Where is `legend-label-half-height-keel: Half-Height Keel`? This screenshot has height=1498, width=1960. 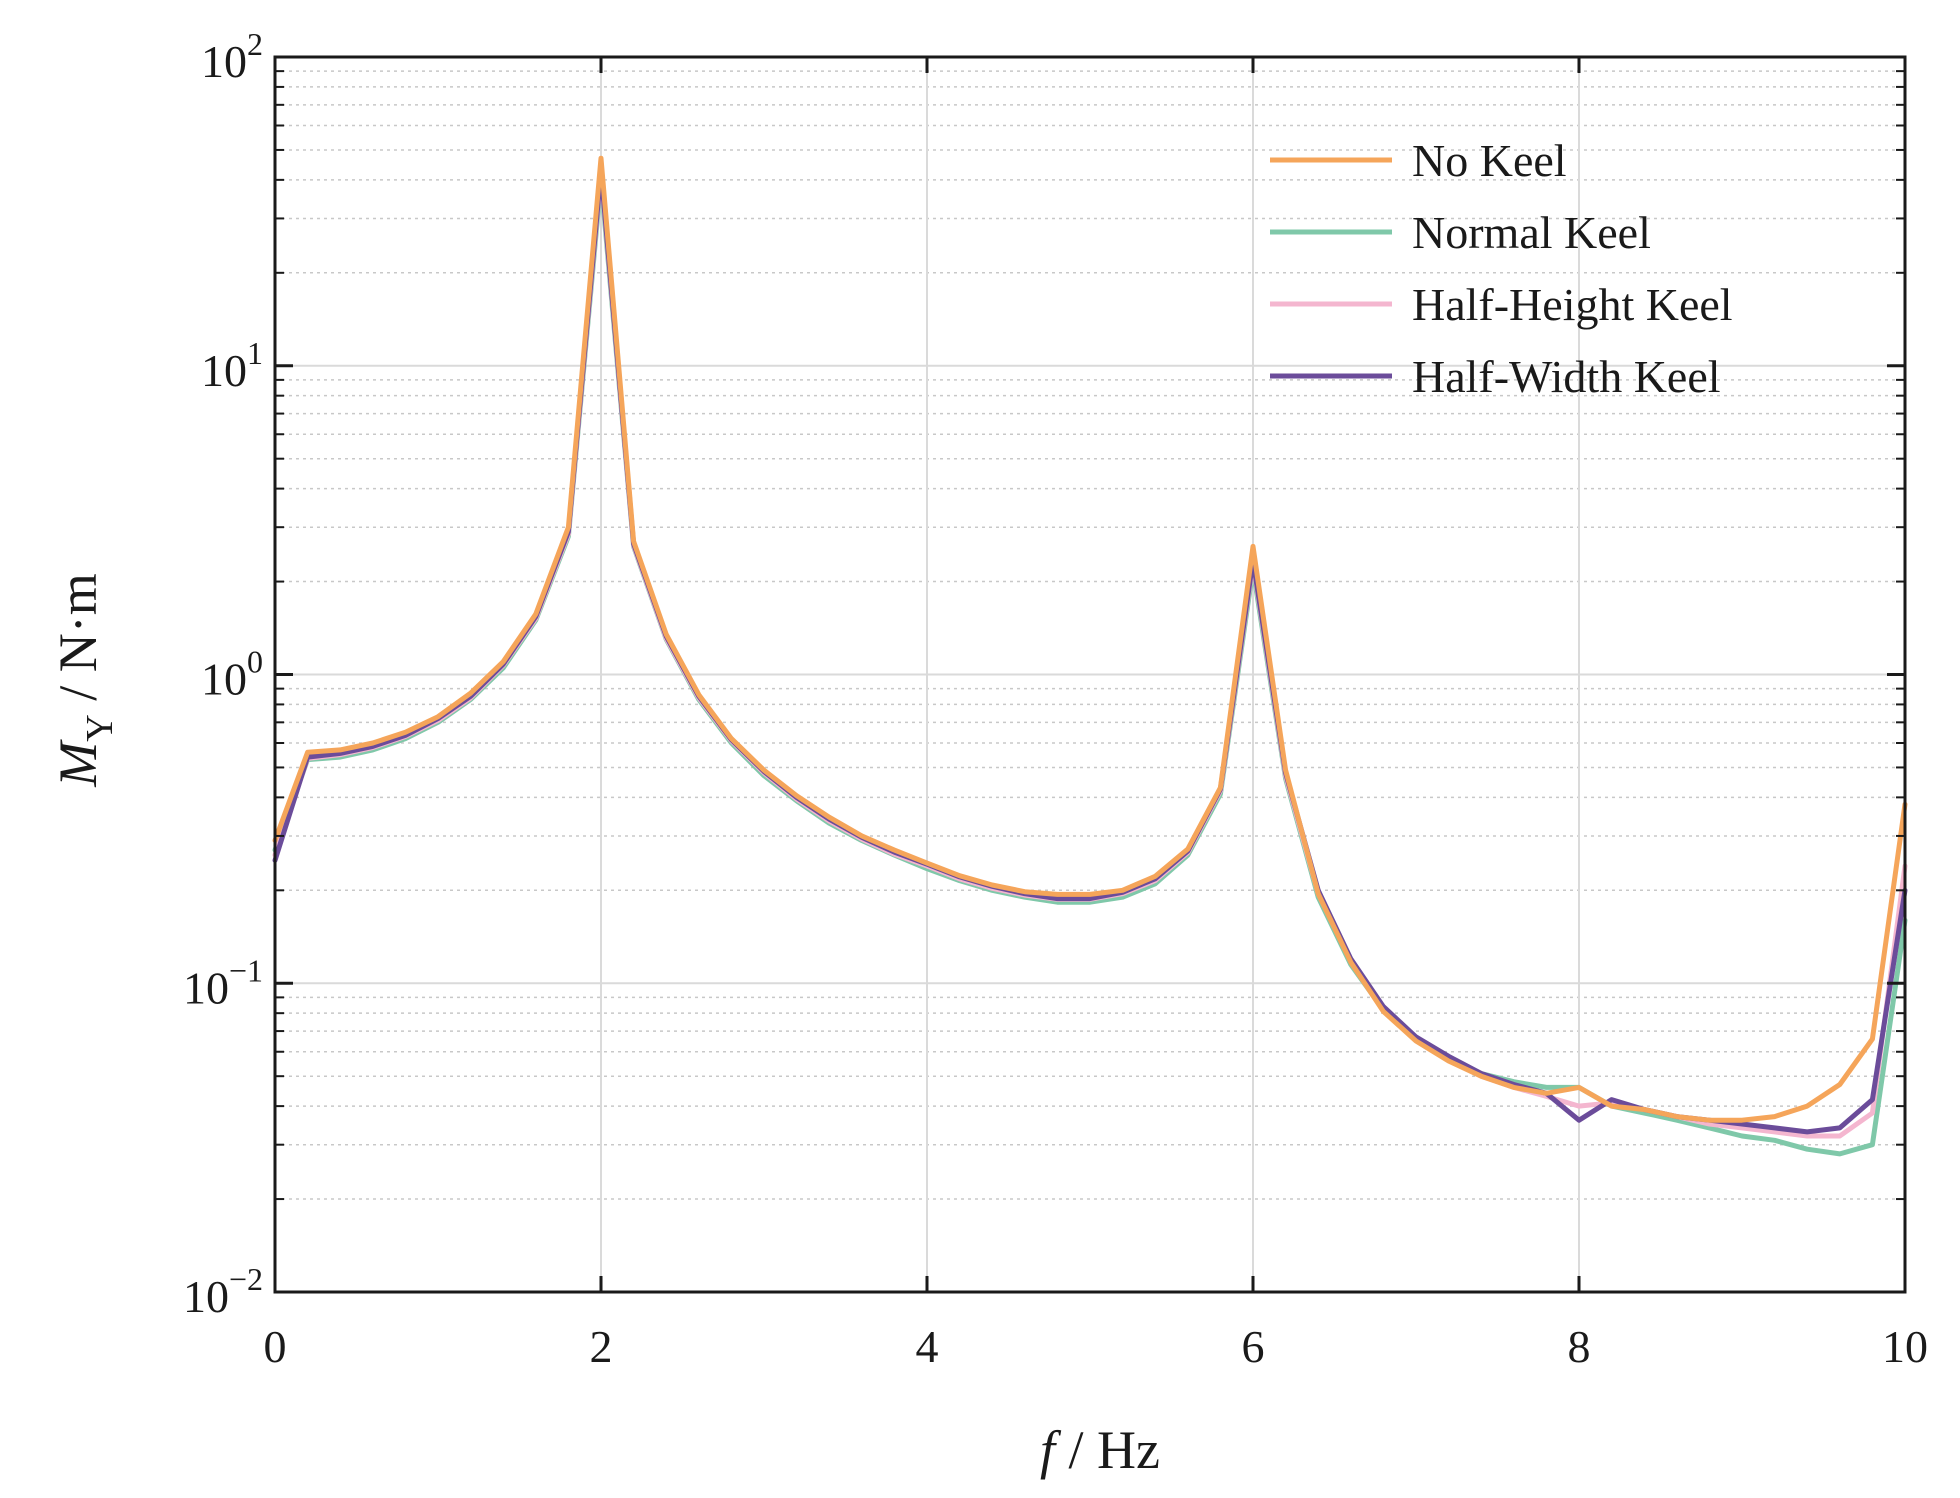
legend-label-half-height-keel: Half-Height Keel is located at coordinates (1572, 304).